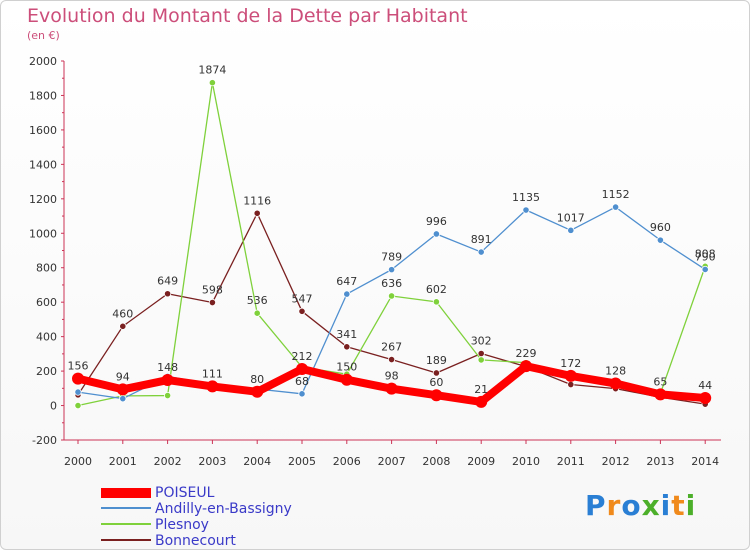 The height and width of the screenshot is (550, 750). I want to click on x-tick-label: 2008, so click(436, 461).